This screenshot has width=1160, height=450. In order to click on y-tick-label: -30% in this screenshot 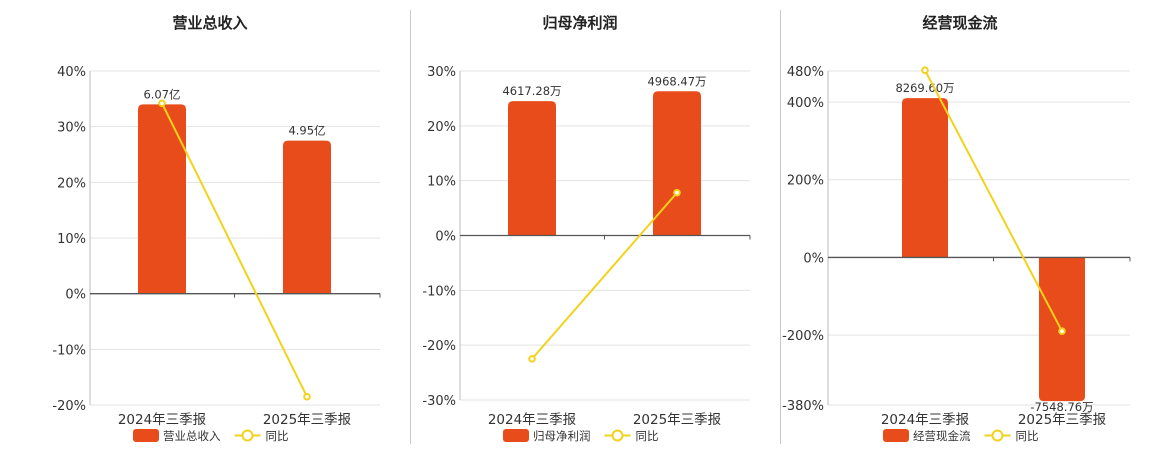, I will do `click(439, 401)`.